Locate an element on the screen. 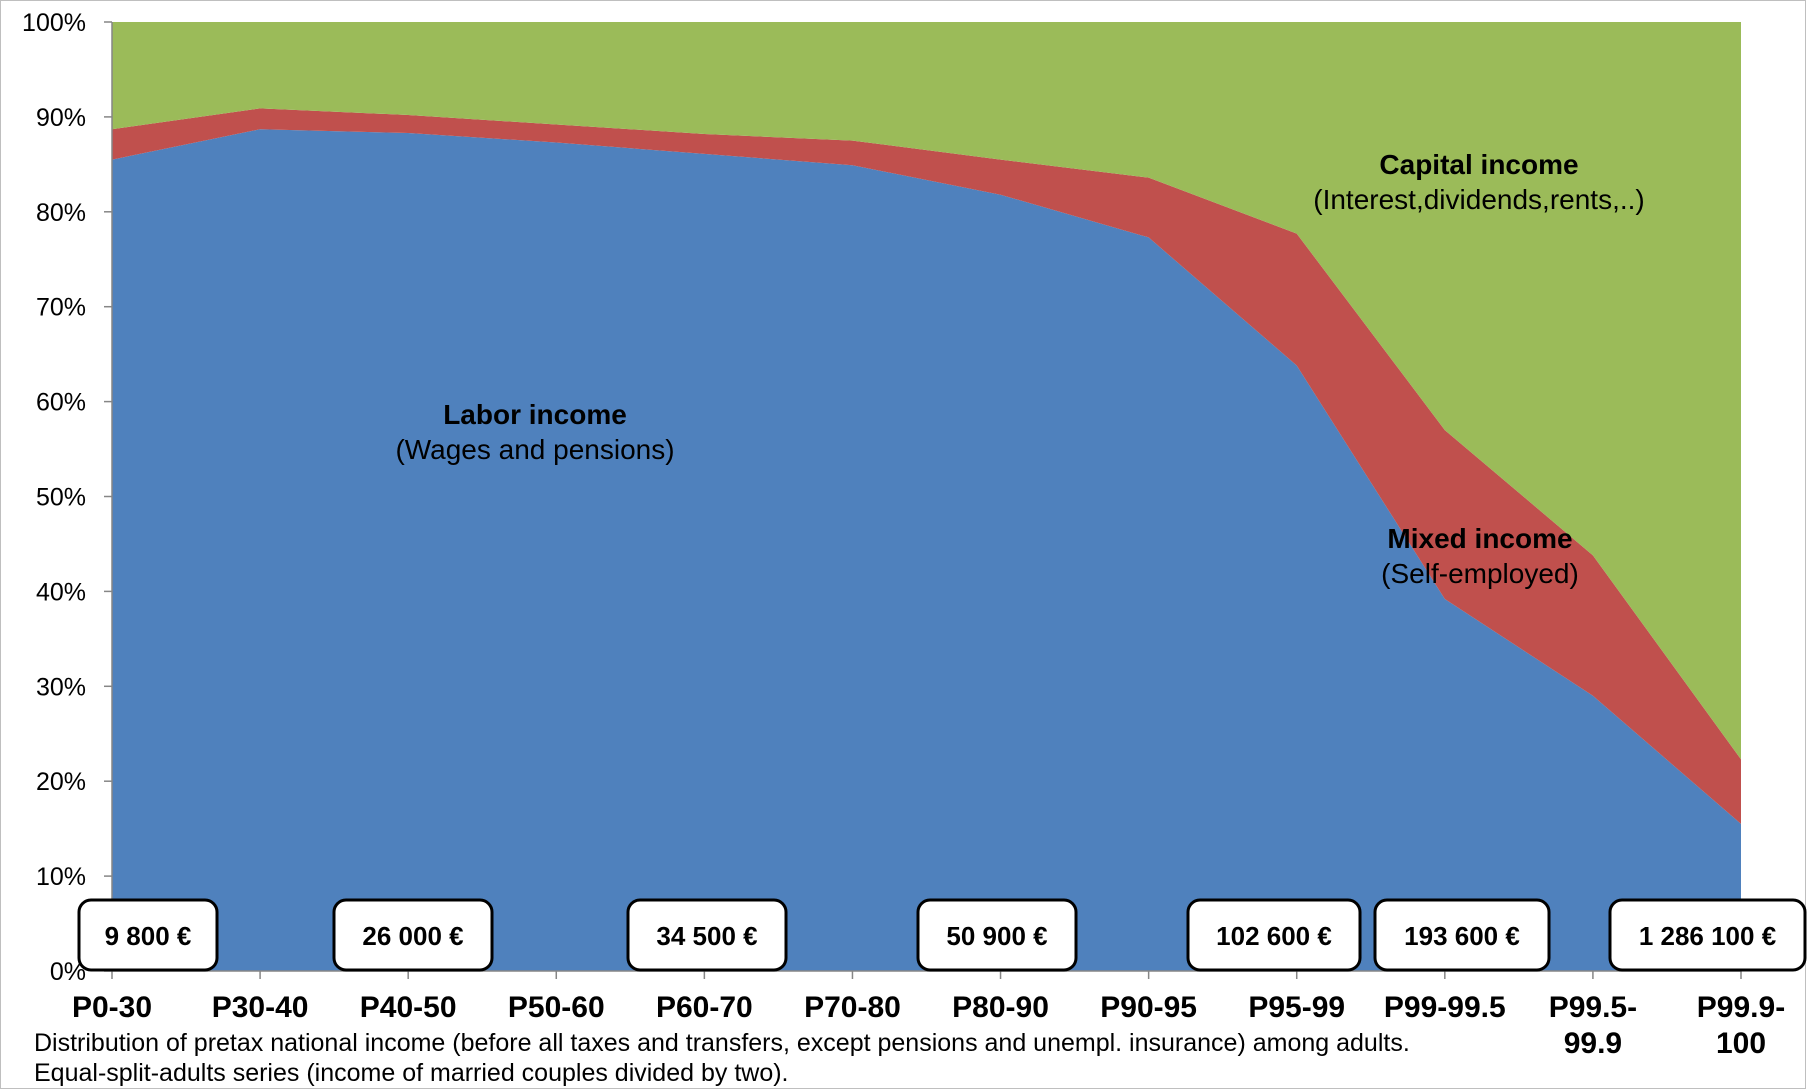 The image size is (1808, 1091). income-box-label: 9 800 € is located at coordinates (148, 936).